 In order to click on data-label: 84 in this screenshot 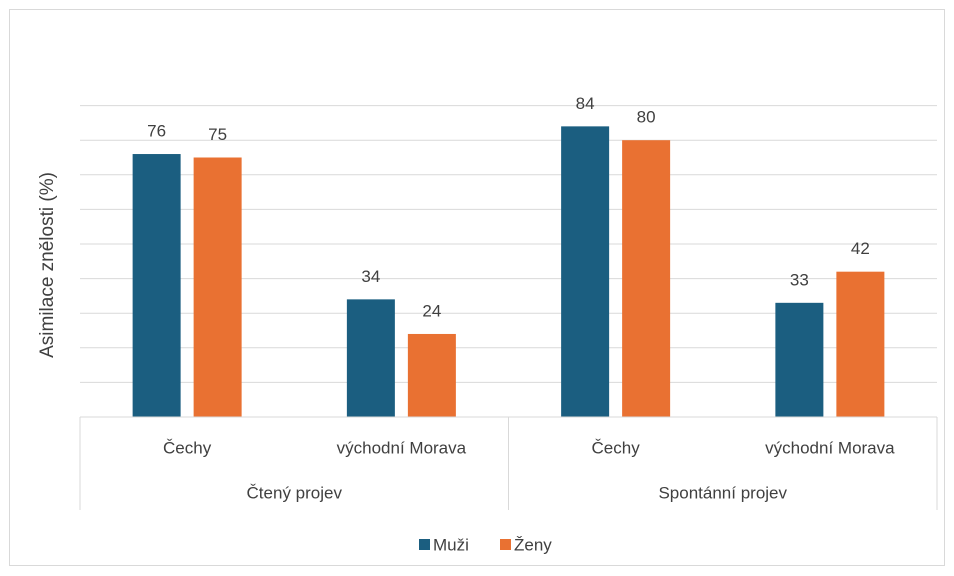, I will do `click(585, 103)`.